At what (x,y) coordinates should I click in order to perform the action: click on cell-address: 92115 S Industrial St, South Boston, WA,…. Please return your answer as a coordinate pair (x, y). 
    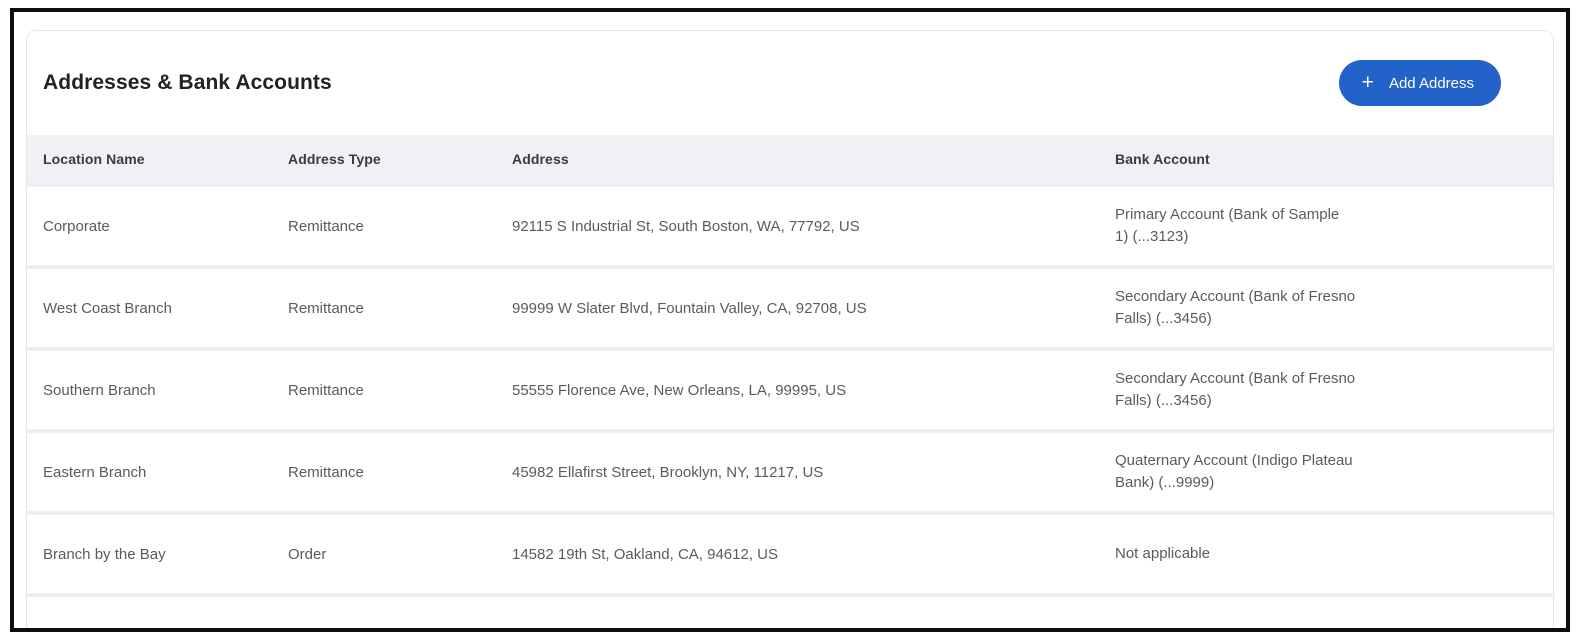
    Looking at the image, I should click on (686, 226).